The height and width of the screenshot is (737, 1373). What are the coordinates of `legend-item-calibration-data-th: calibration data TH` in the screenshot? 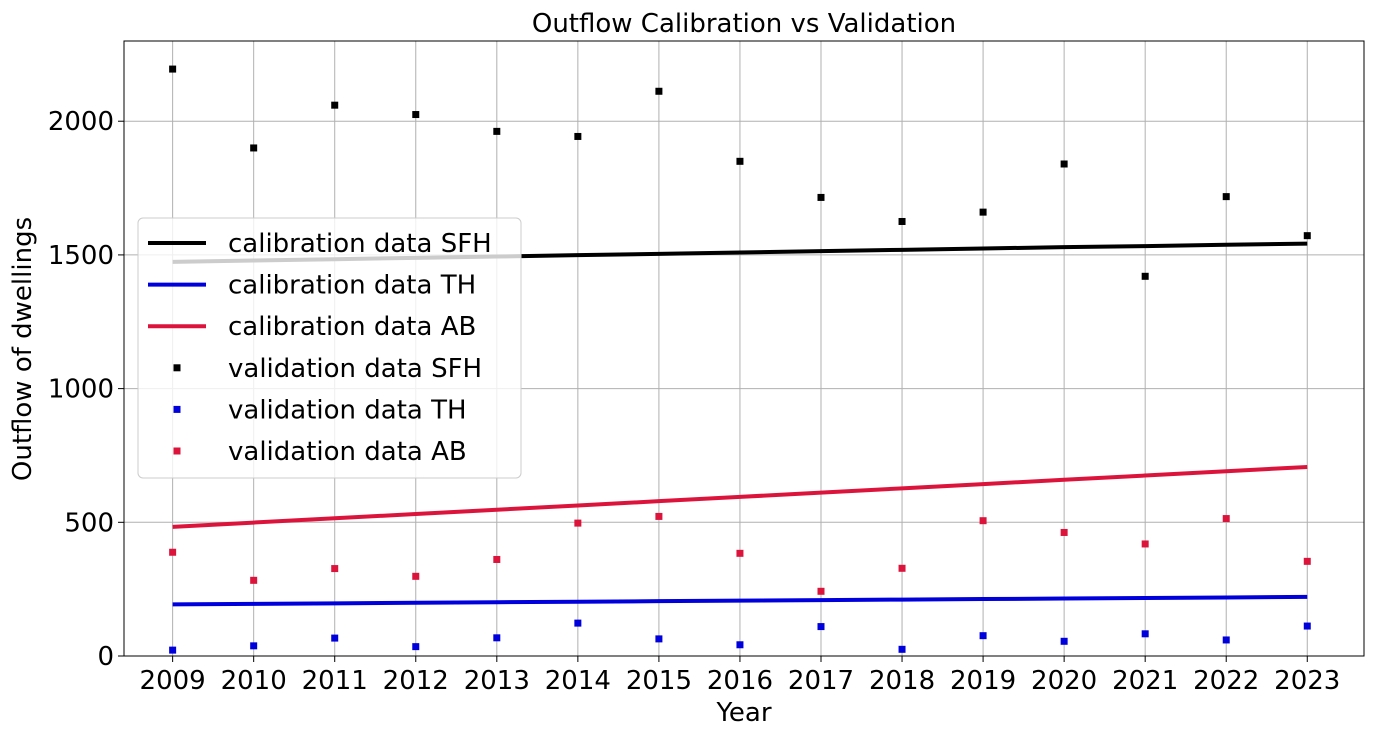 It's located at (312, 286).